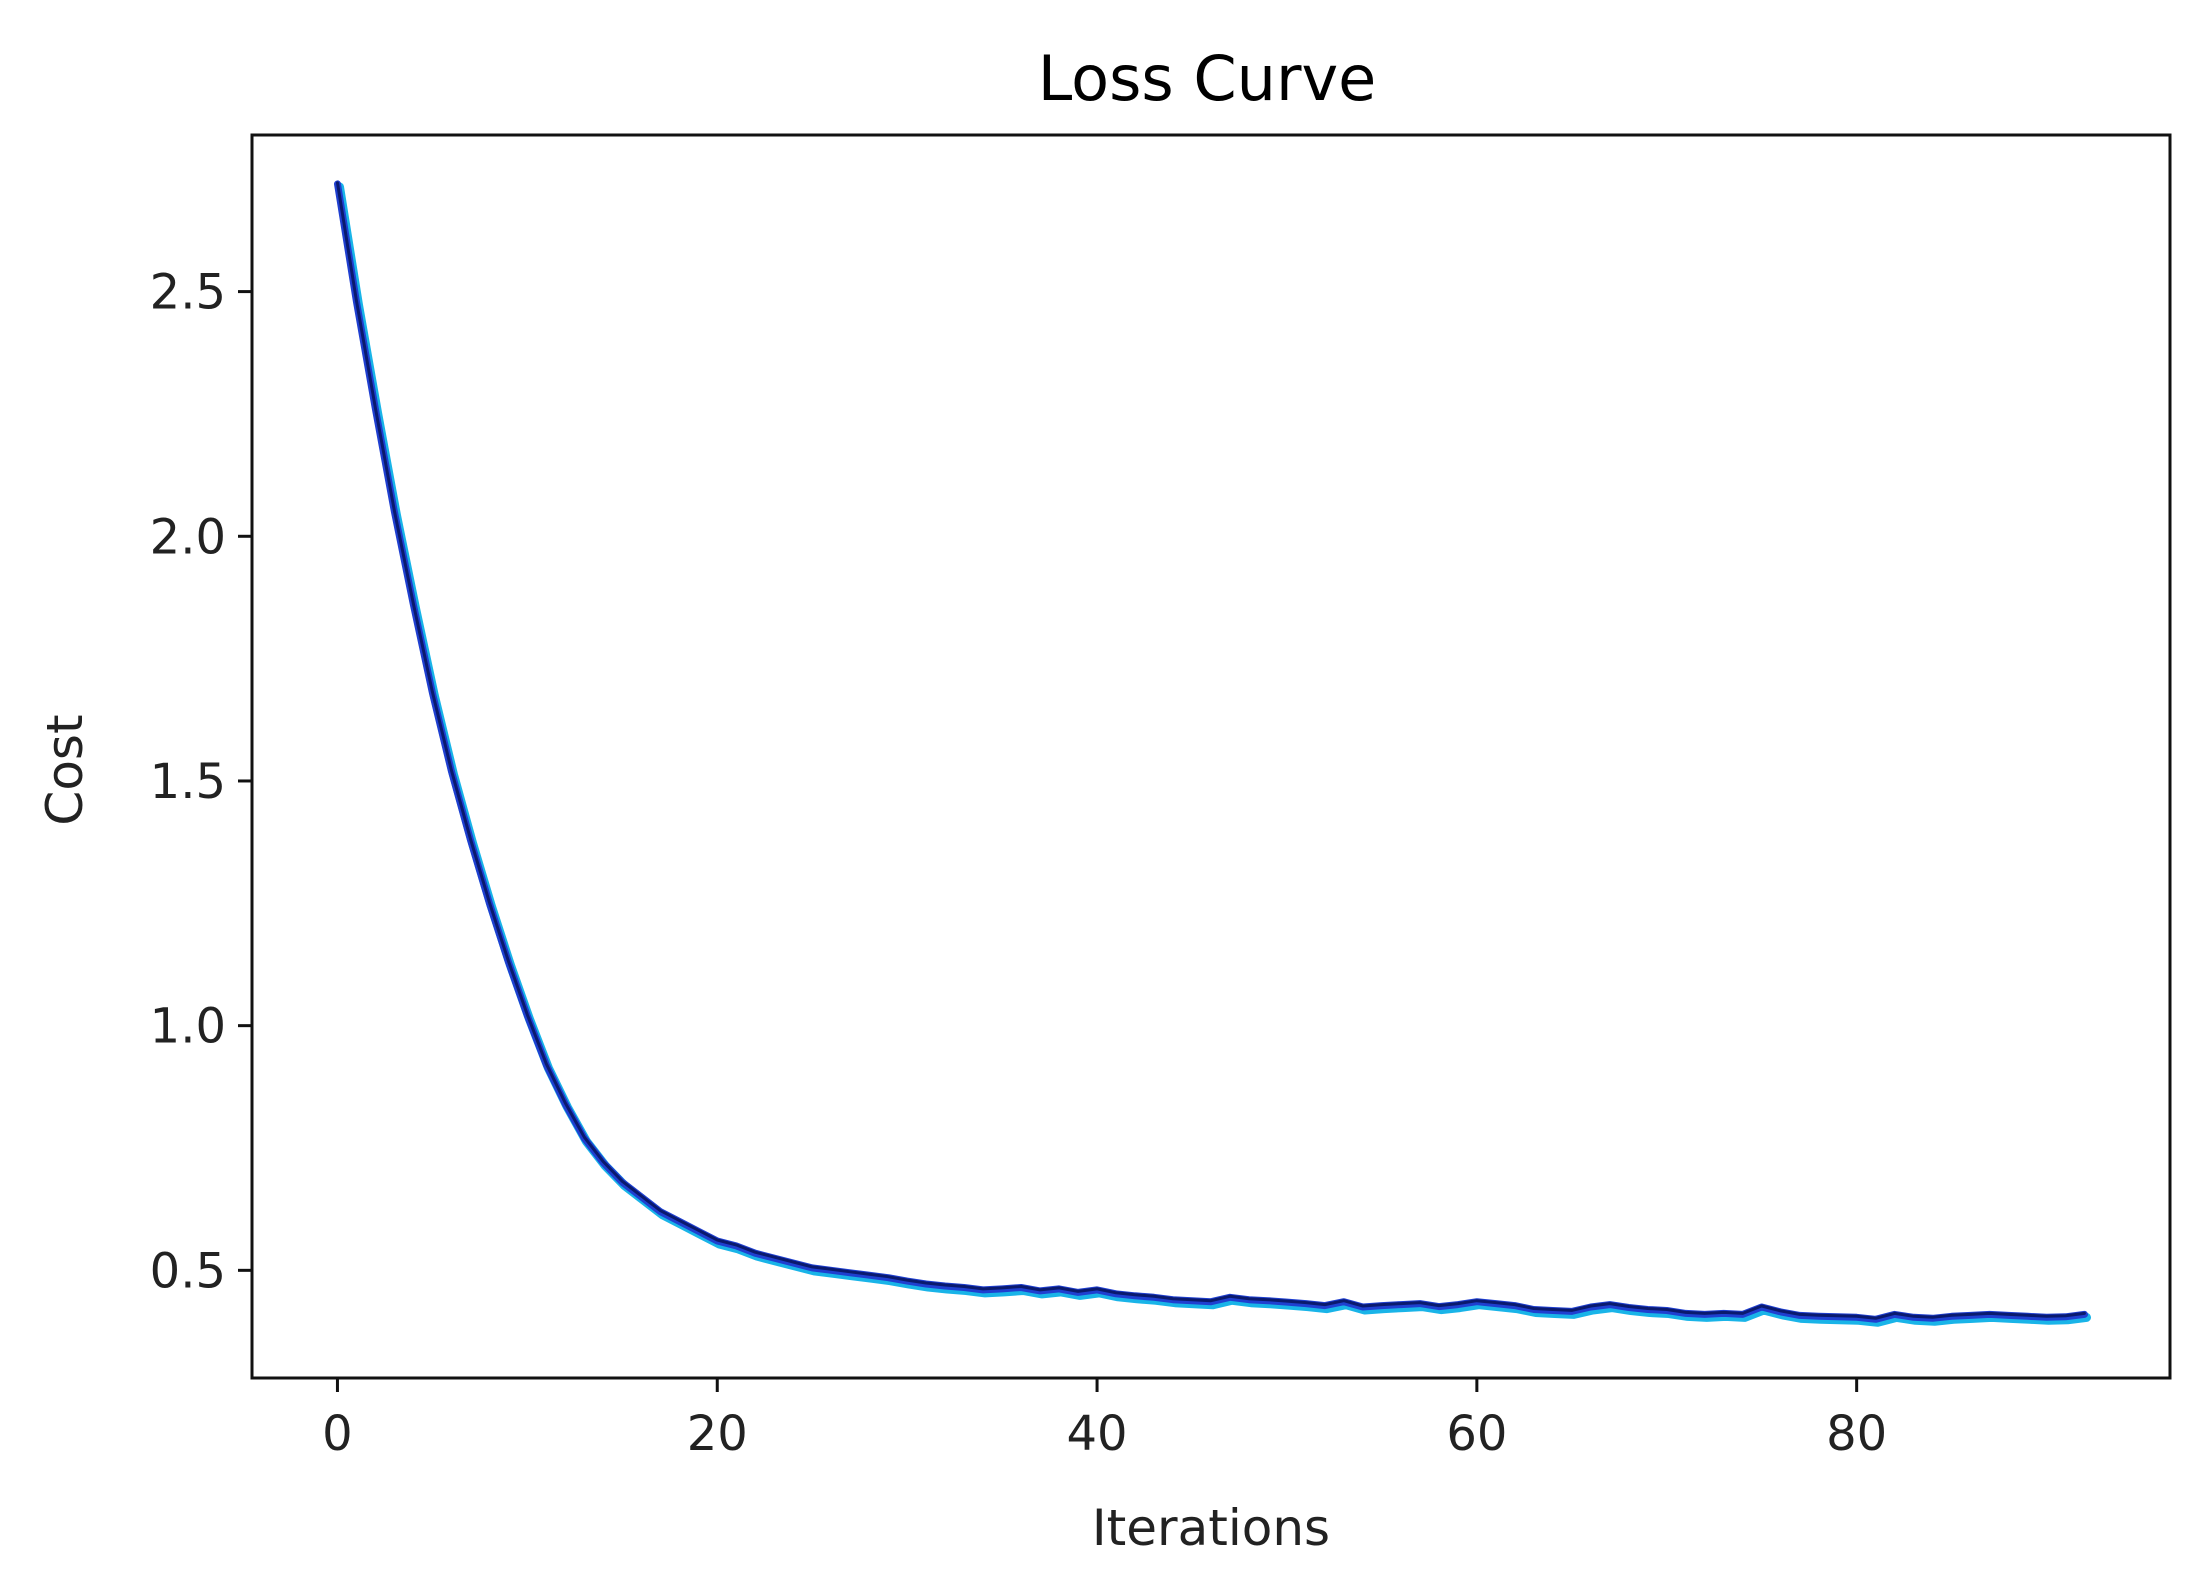 The width and height of the screenshot is (2208, 1577). Describe the element at coordinates (1211, 1528) in the screenshot. I see `x-axis-label: Iterations` at that location.